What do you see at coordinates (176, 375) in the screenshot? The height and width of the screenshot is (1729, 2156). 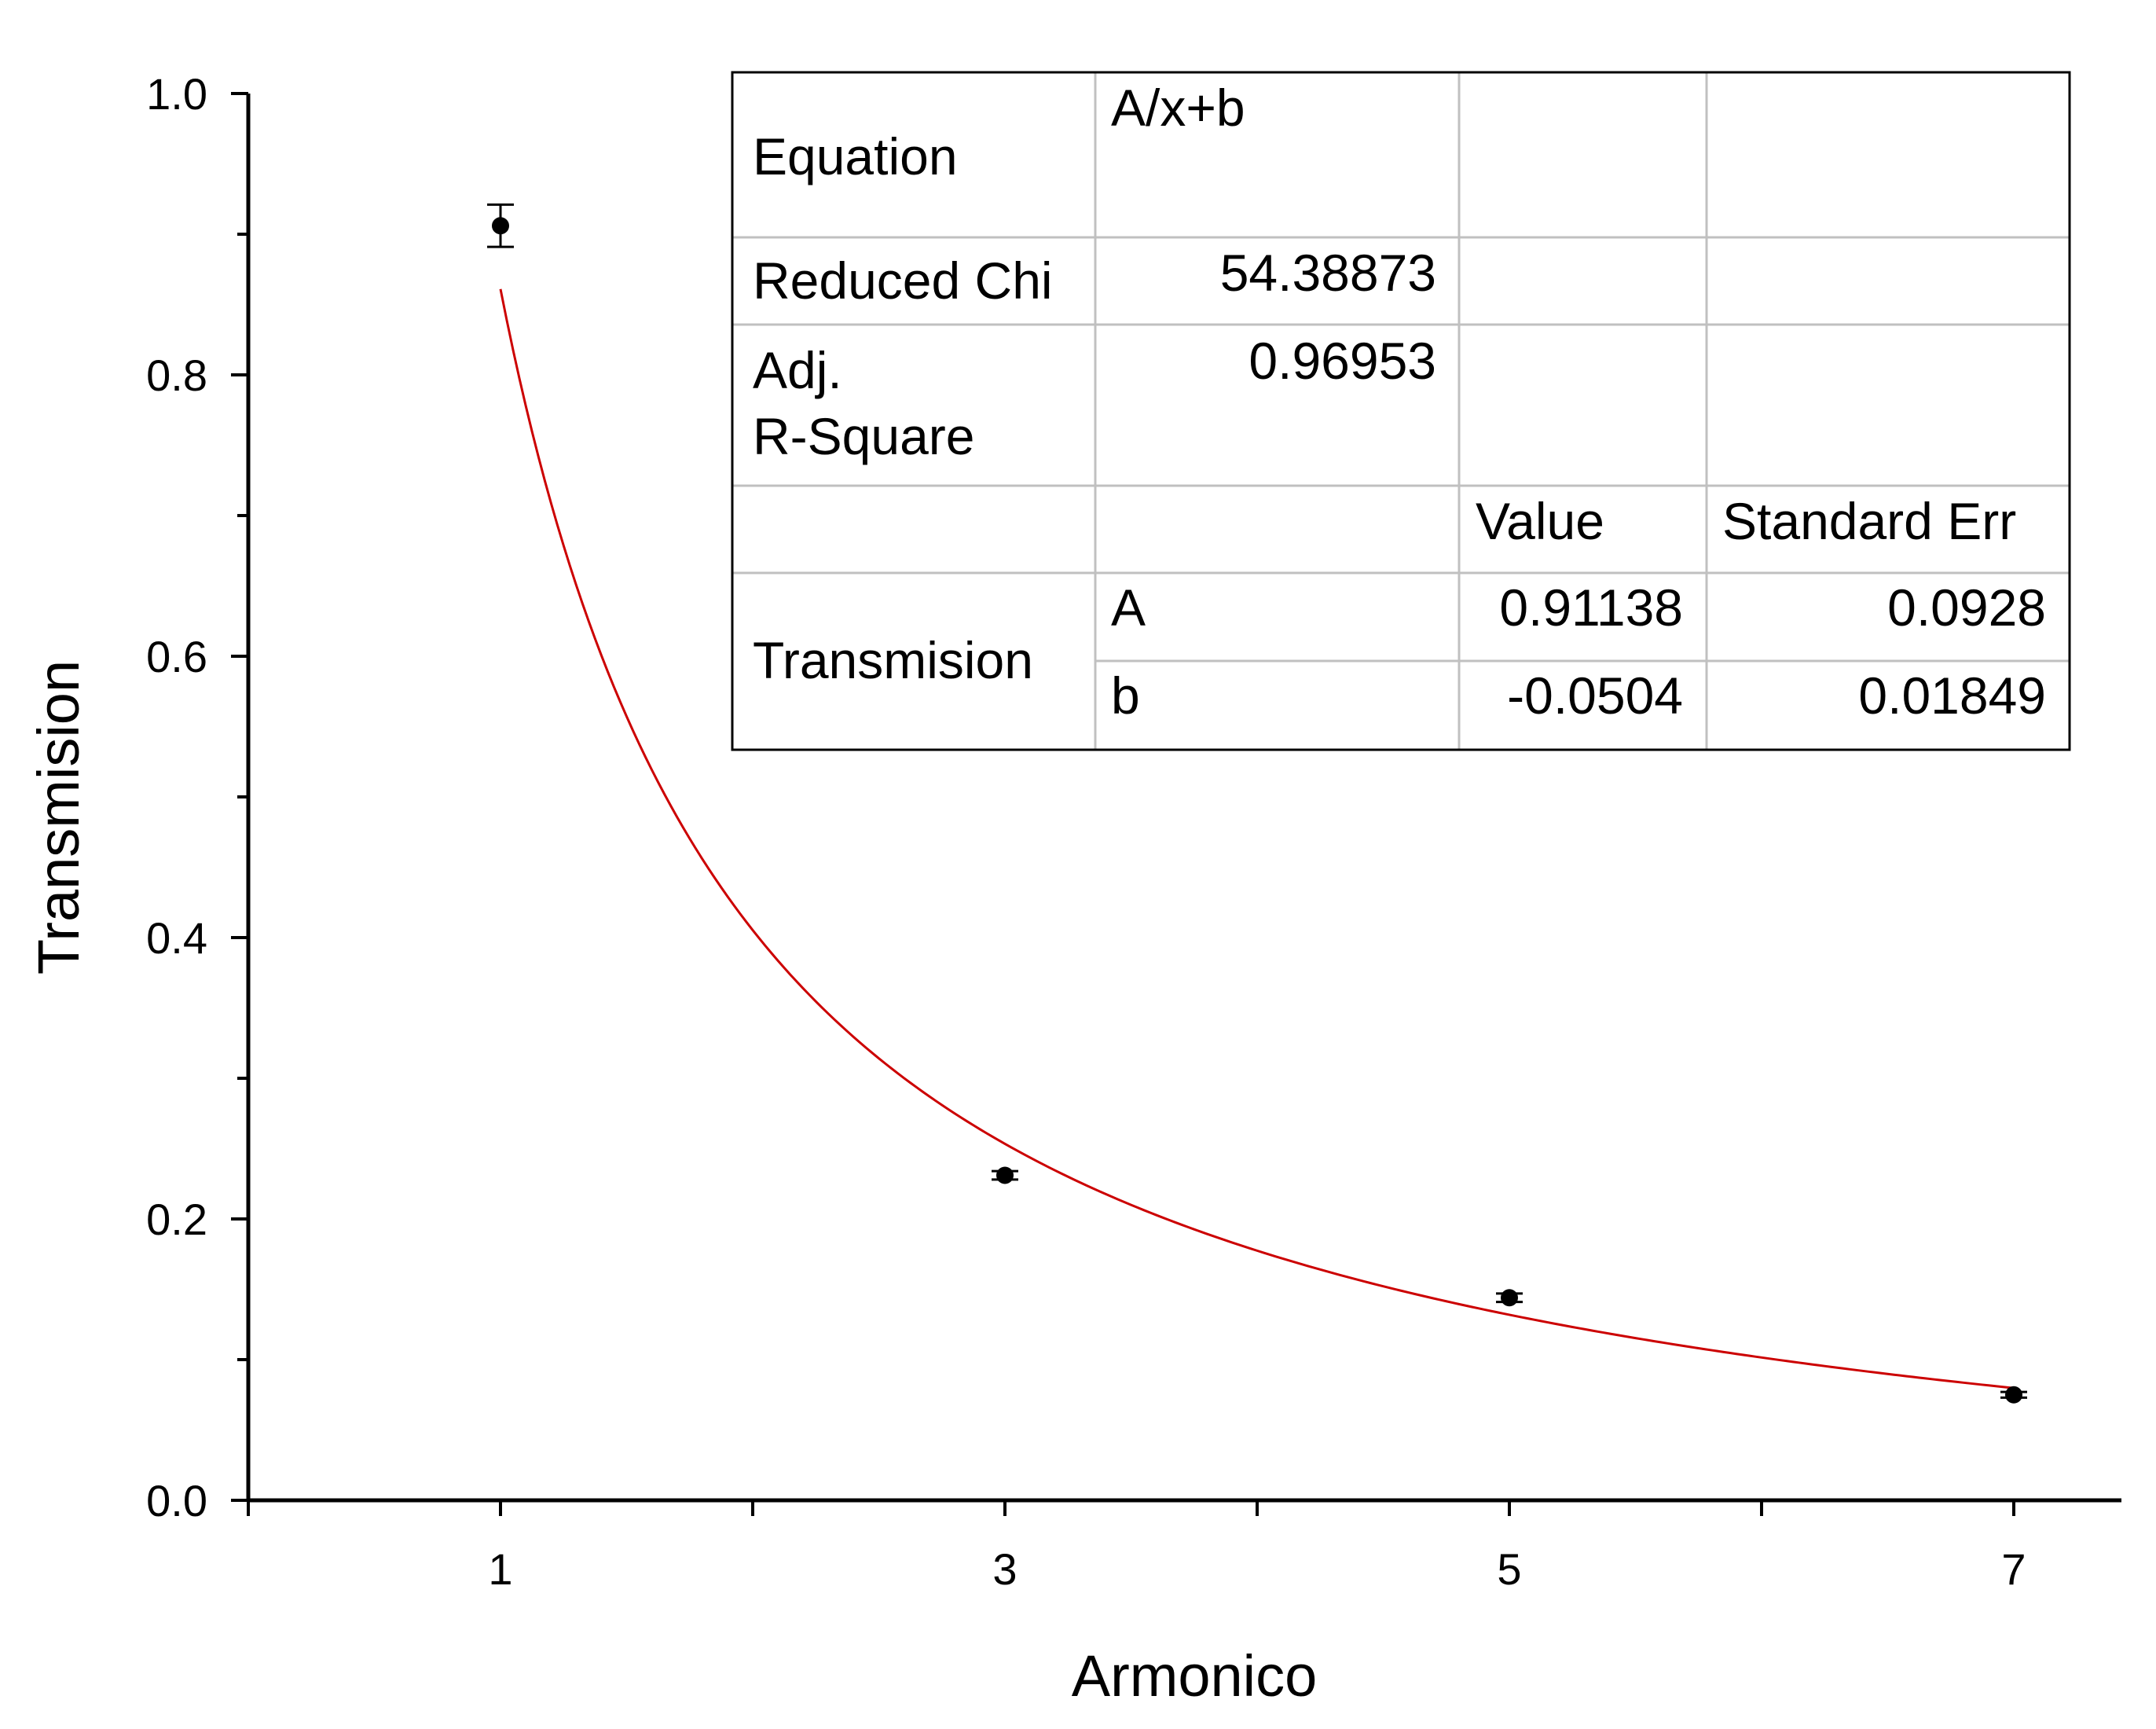 I see `y-tick-label: 0.8` at bounding box center [176, 375].